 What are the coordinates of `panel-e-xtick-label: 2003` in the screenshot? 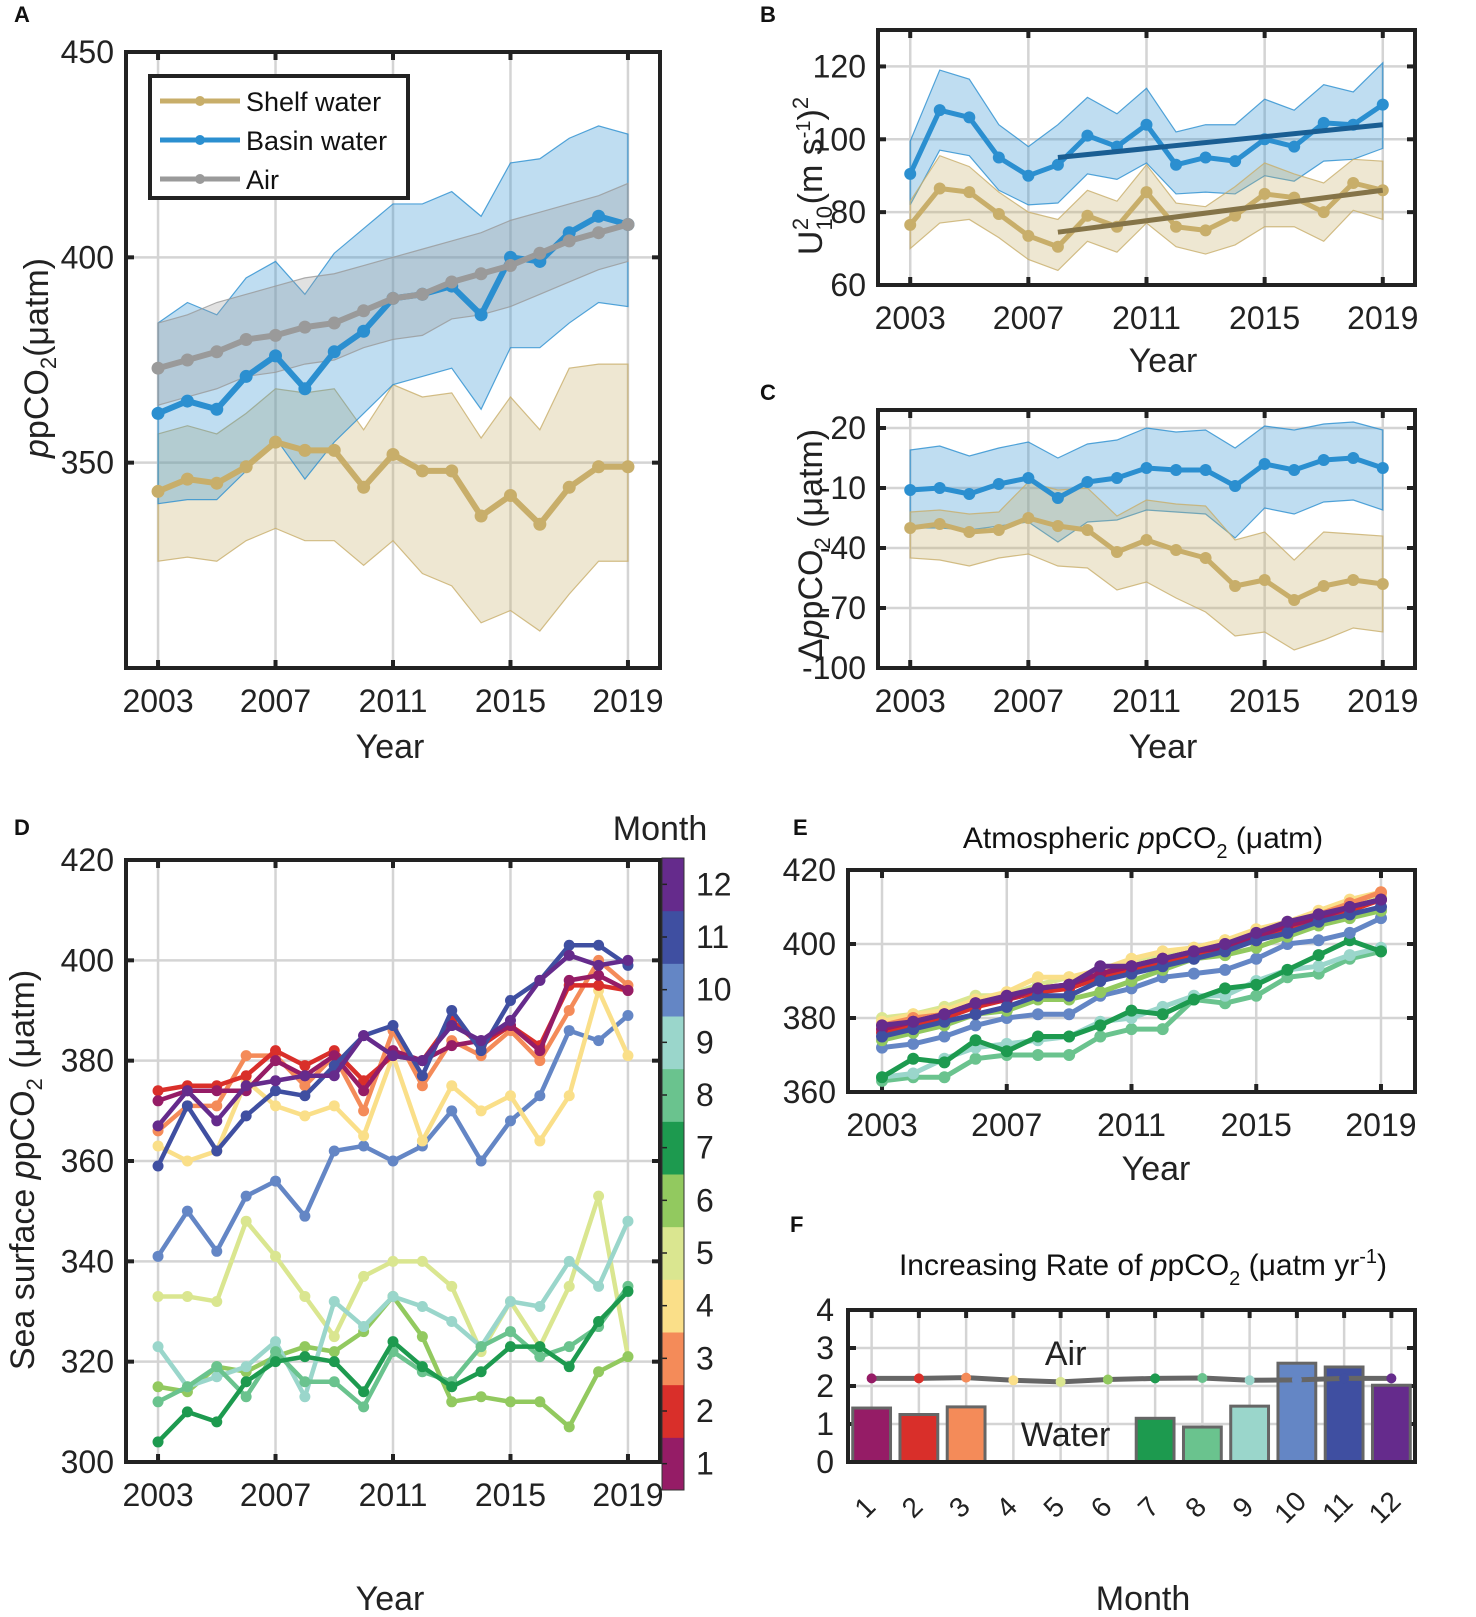 It's located at (881, 1125).